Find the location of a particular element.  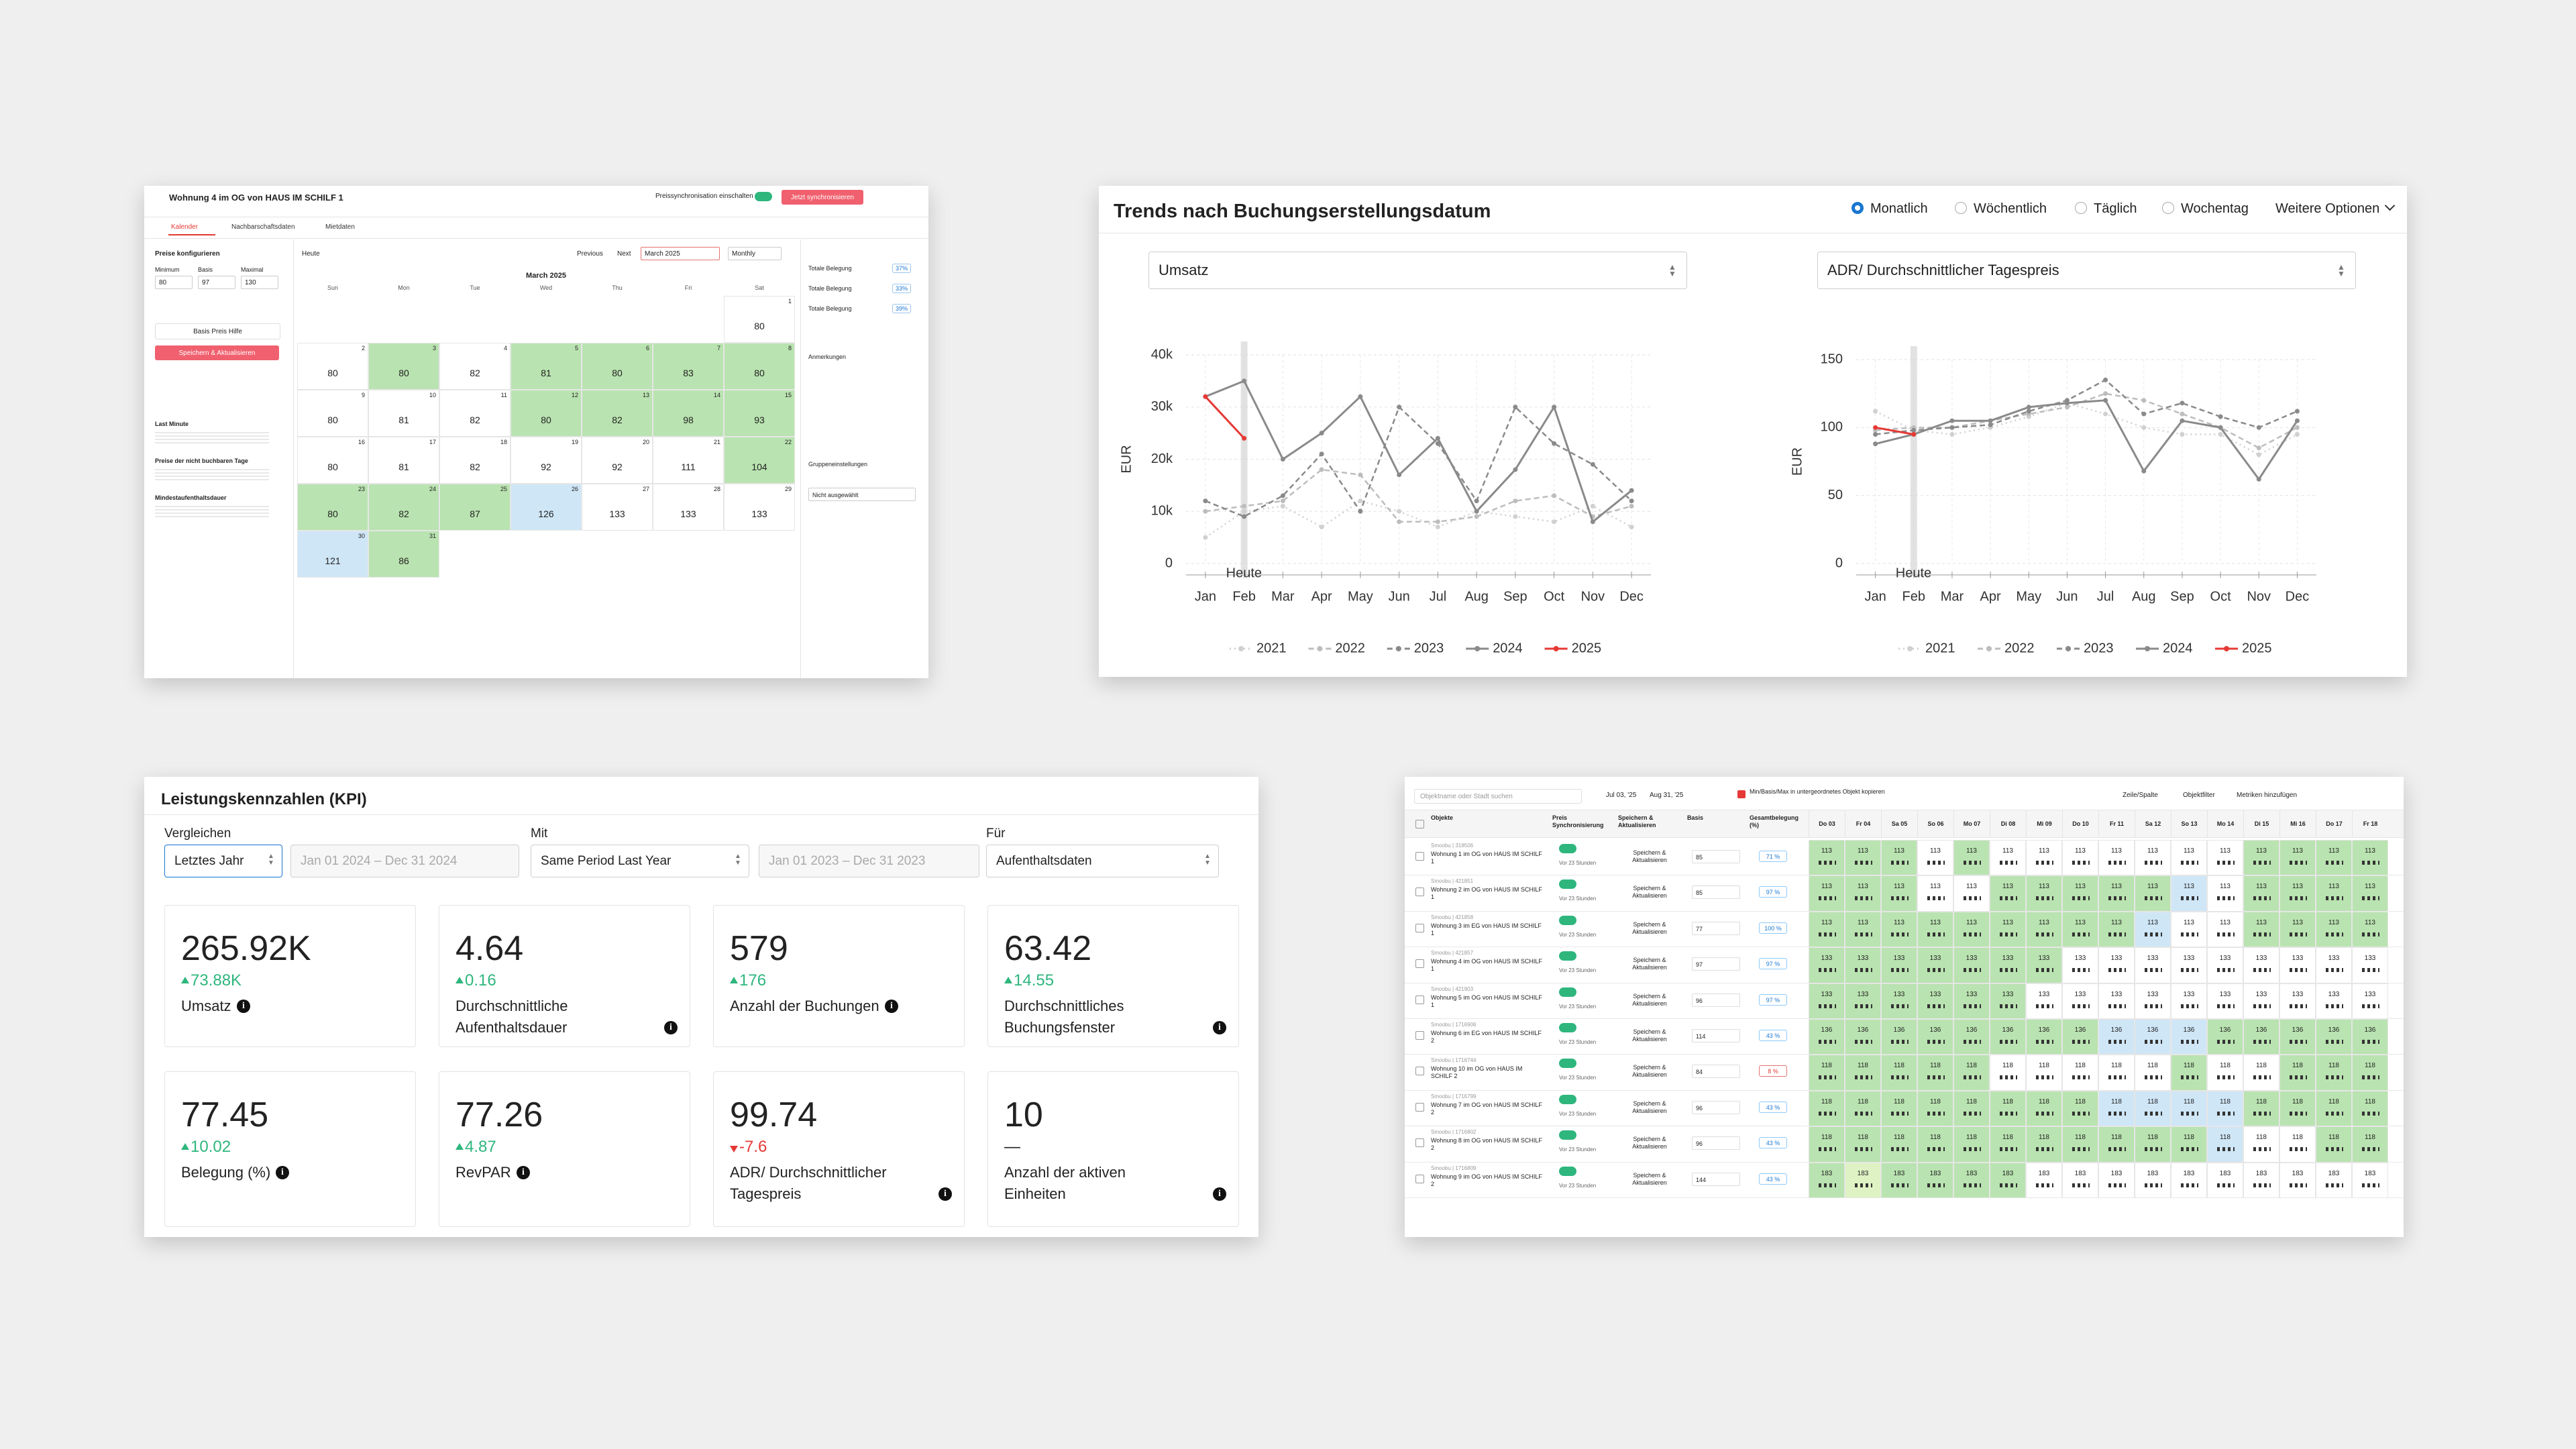

day-cell: 24 82 is located at coordinates (403, 507).